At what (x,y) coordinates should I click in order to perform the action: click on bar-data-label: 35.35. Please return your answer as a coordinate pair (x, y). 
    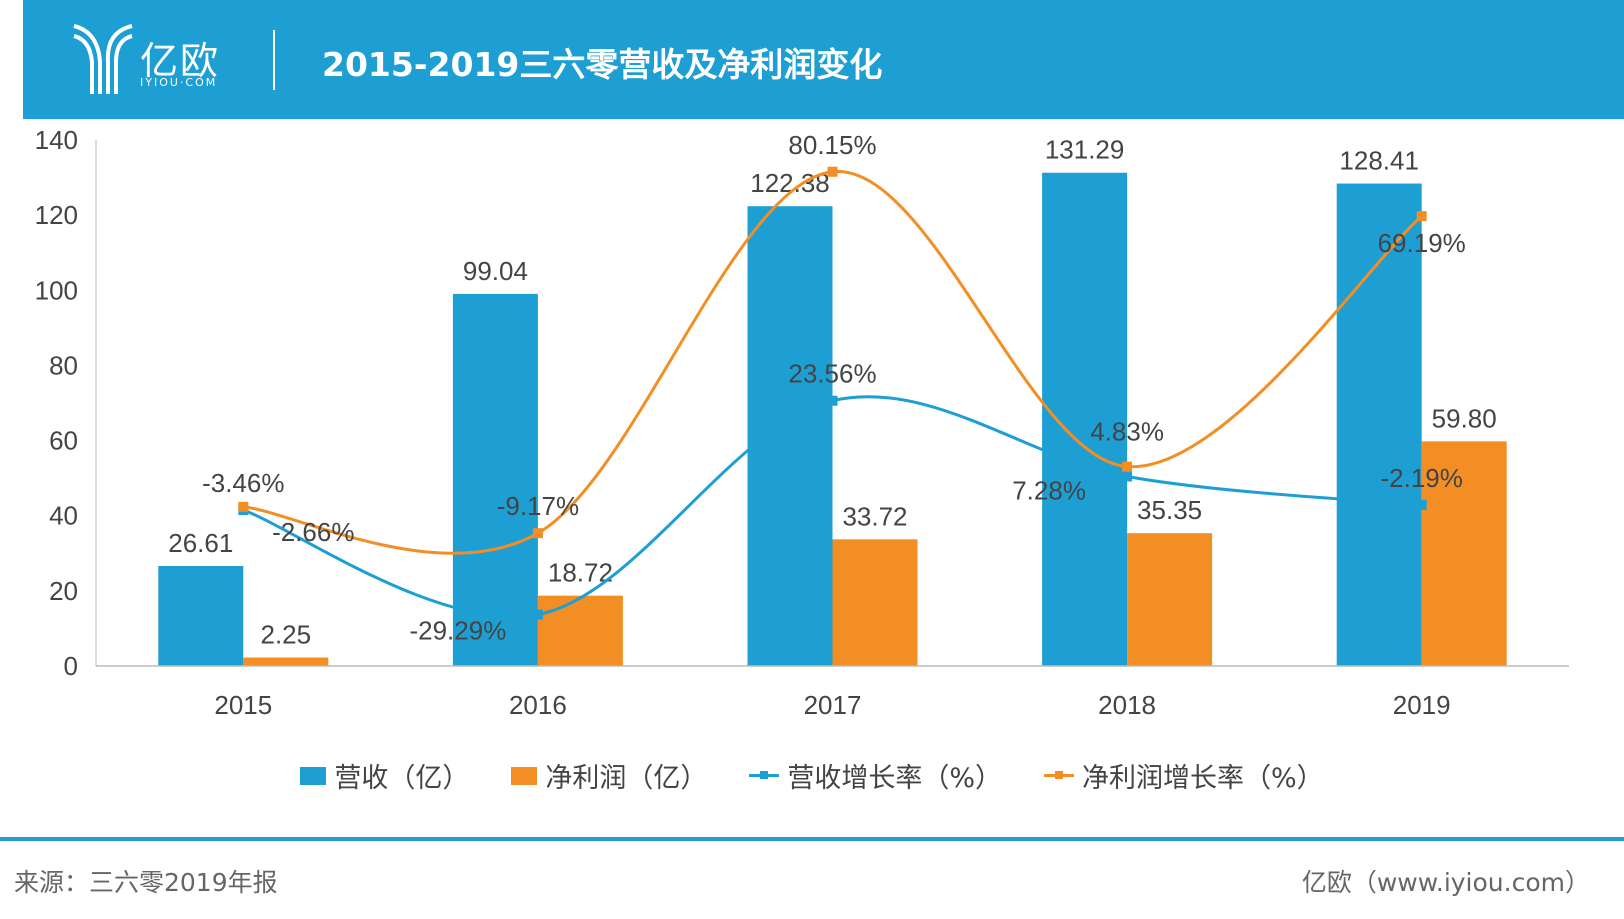
    Looking at the image, I should click on (1169, 510).